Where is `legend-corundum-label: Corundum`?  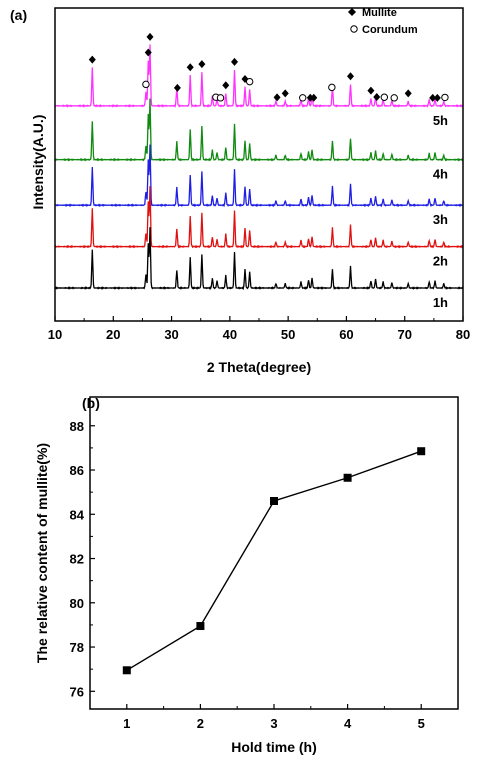
legend-corundum-label: Corundum is located at coordinates (390, 30).